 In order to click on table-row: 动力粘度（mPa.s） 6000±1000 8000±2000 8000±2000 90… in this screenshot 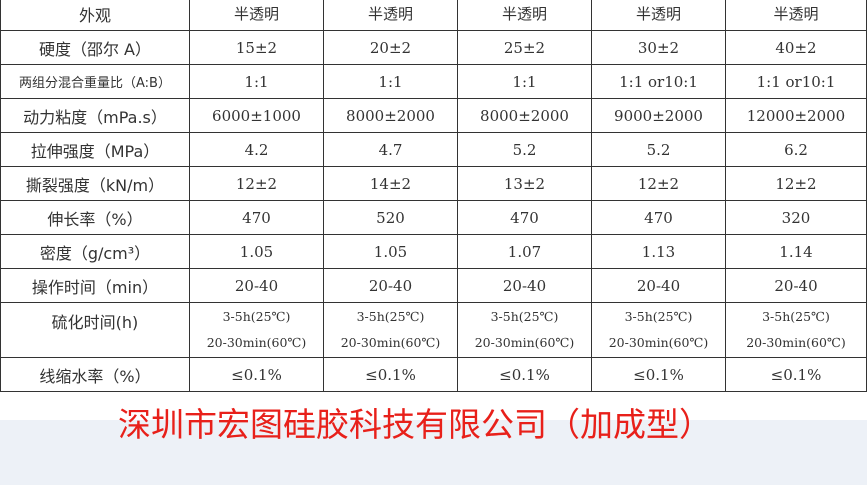, I will do `click(433, 115)`.